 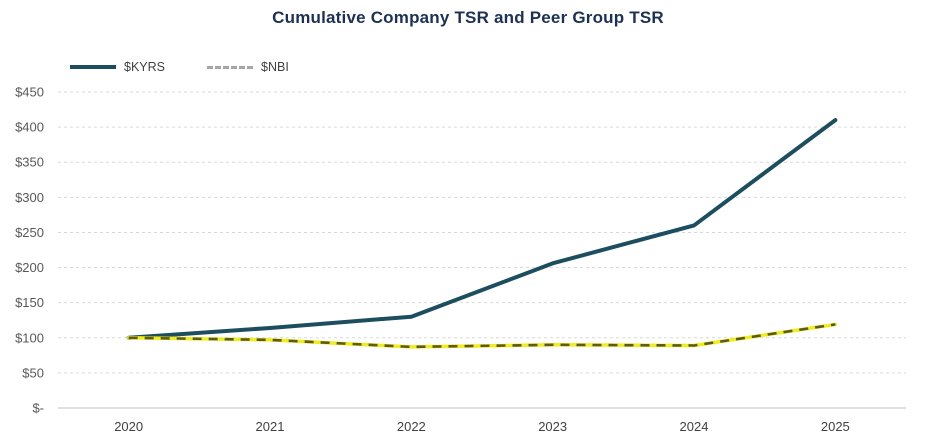 I want to click on svg-text: 2024, so click(x=694, y=426).